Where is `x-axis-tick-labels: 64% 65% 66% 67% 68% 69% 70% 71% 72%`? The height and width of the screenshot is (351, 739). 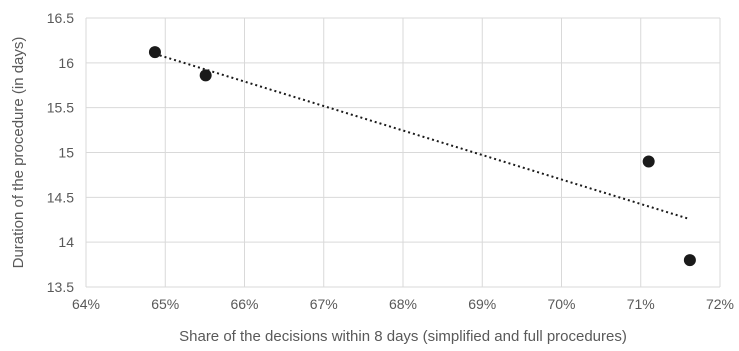
x-axis-tick-labels: 64% 65% 66% 67% 68% 69% 70% 71% 72% is located at coordinates (403, 304).